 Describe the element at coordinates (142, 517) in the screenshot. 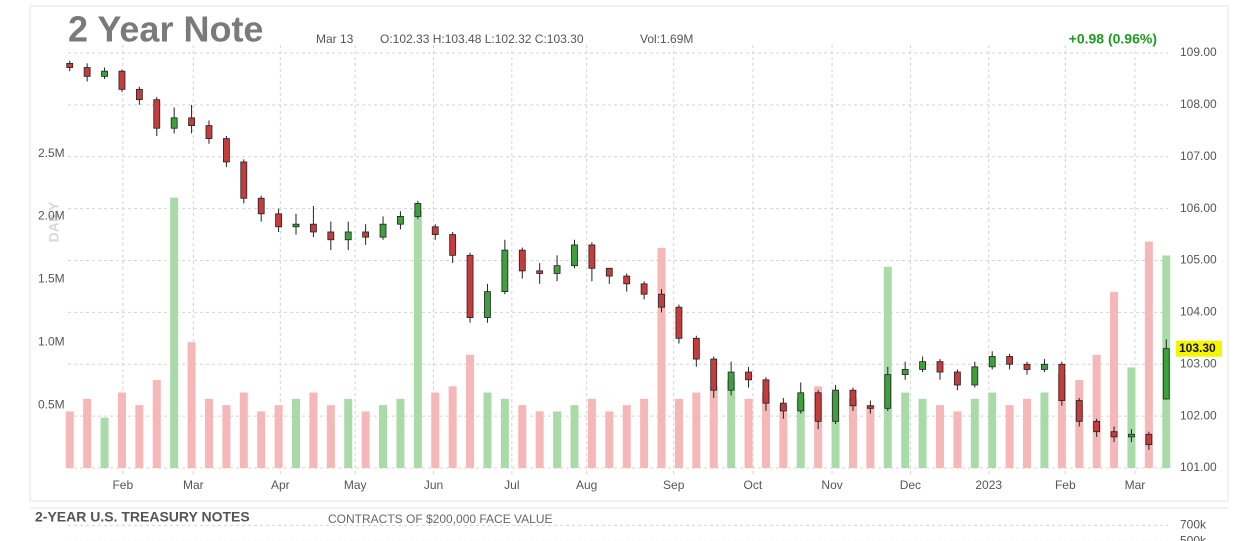

I see `lower-panel-title: 2-YEAR U.S. TREASURY NOTES` at that location.